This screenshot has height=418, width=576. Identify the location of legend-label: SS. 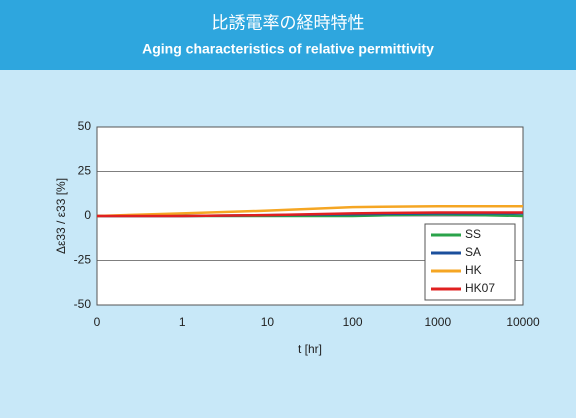
(473, 234).